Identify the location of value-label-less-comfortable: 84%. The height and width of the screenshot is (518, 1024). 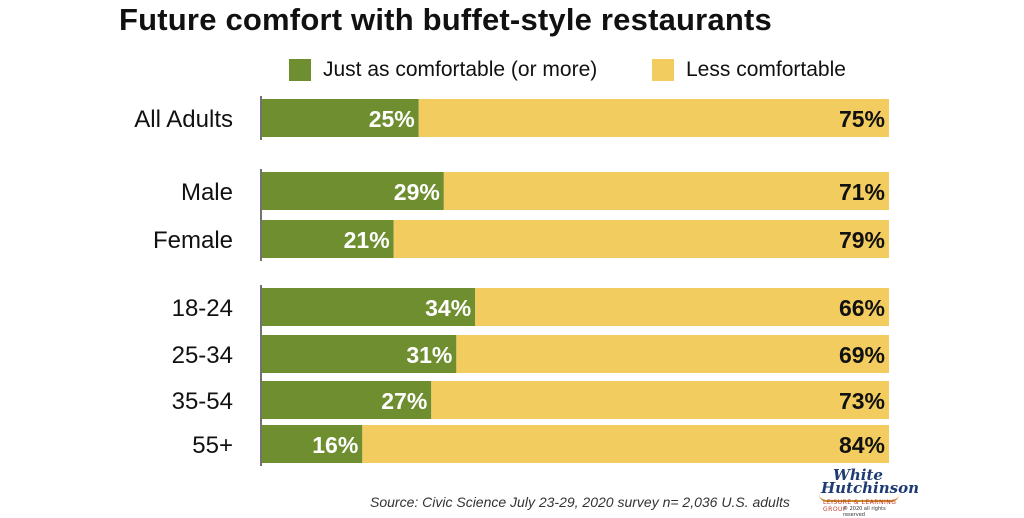
(862, 445).